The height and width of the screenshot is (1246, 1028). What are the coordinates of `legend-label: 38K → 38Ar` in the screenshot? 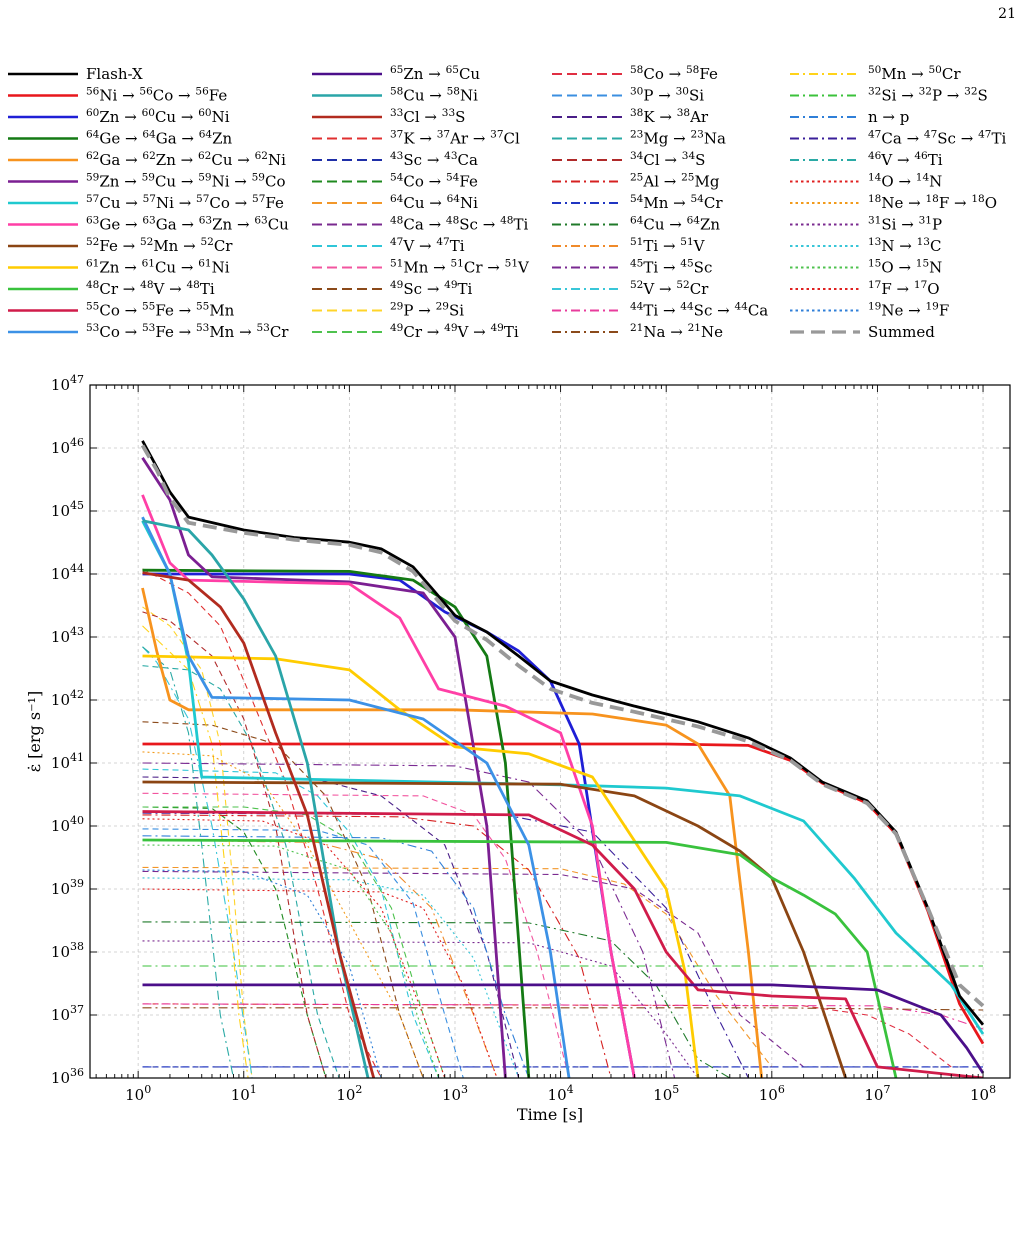 It's located at (669, 116).